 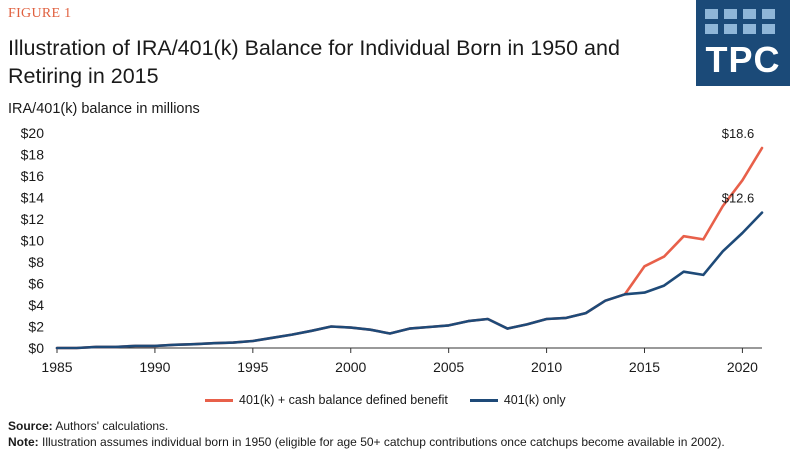 I want to click on x-tick-label: 2000, so click(x=350, y=367).